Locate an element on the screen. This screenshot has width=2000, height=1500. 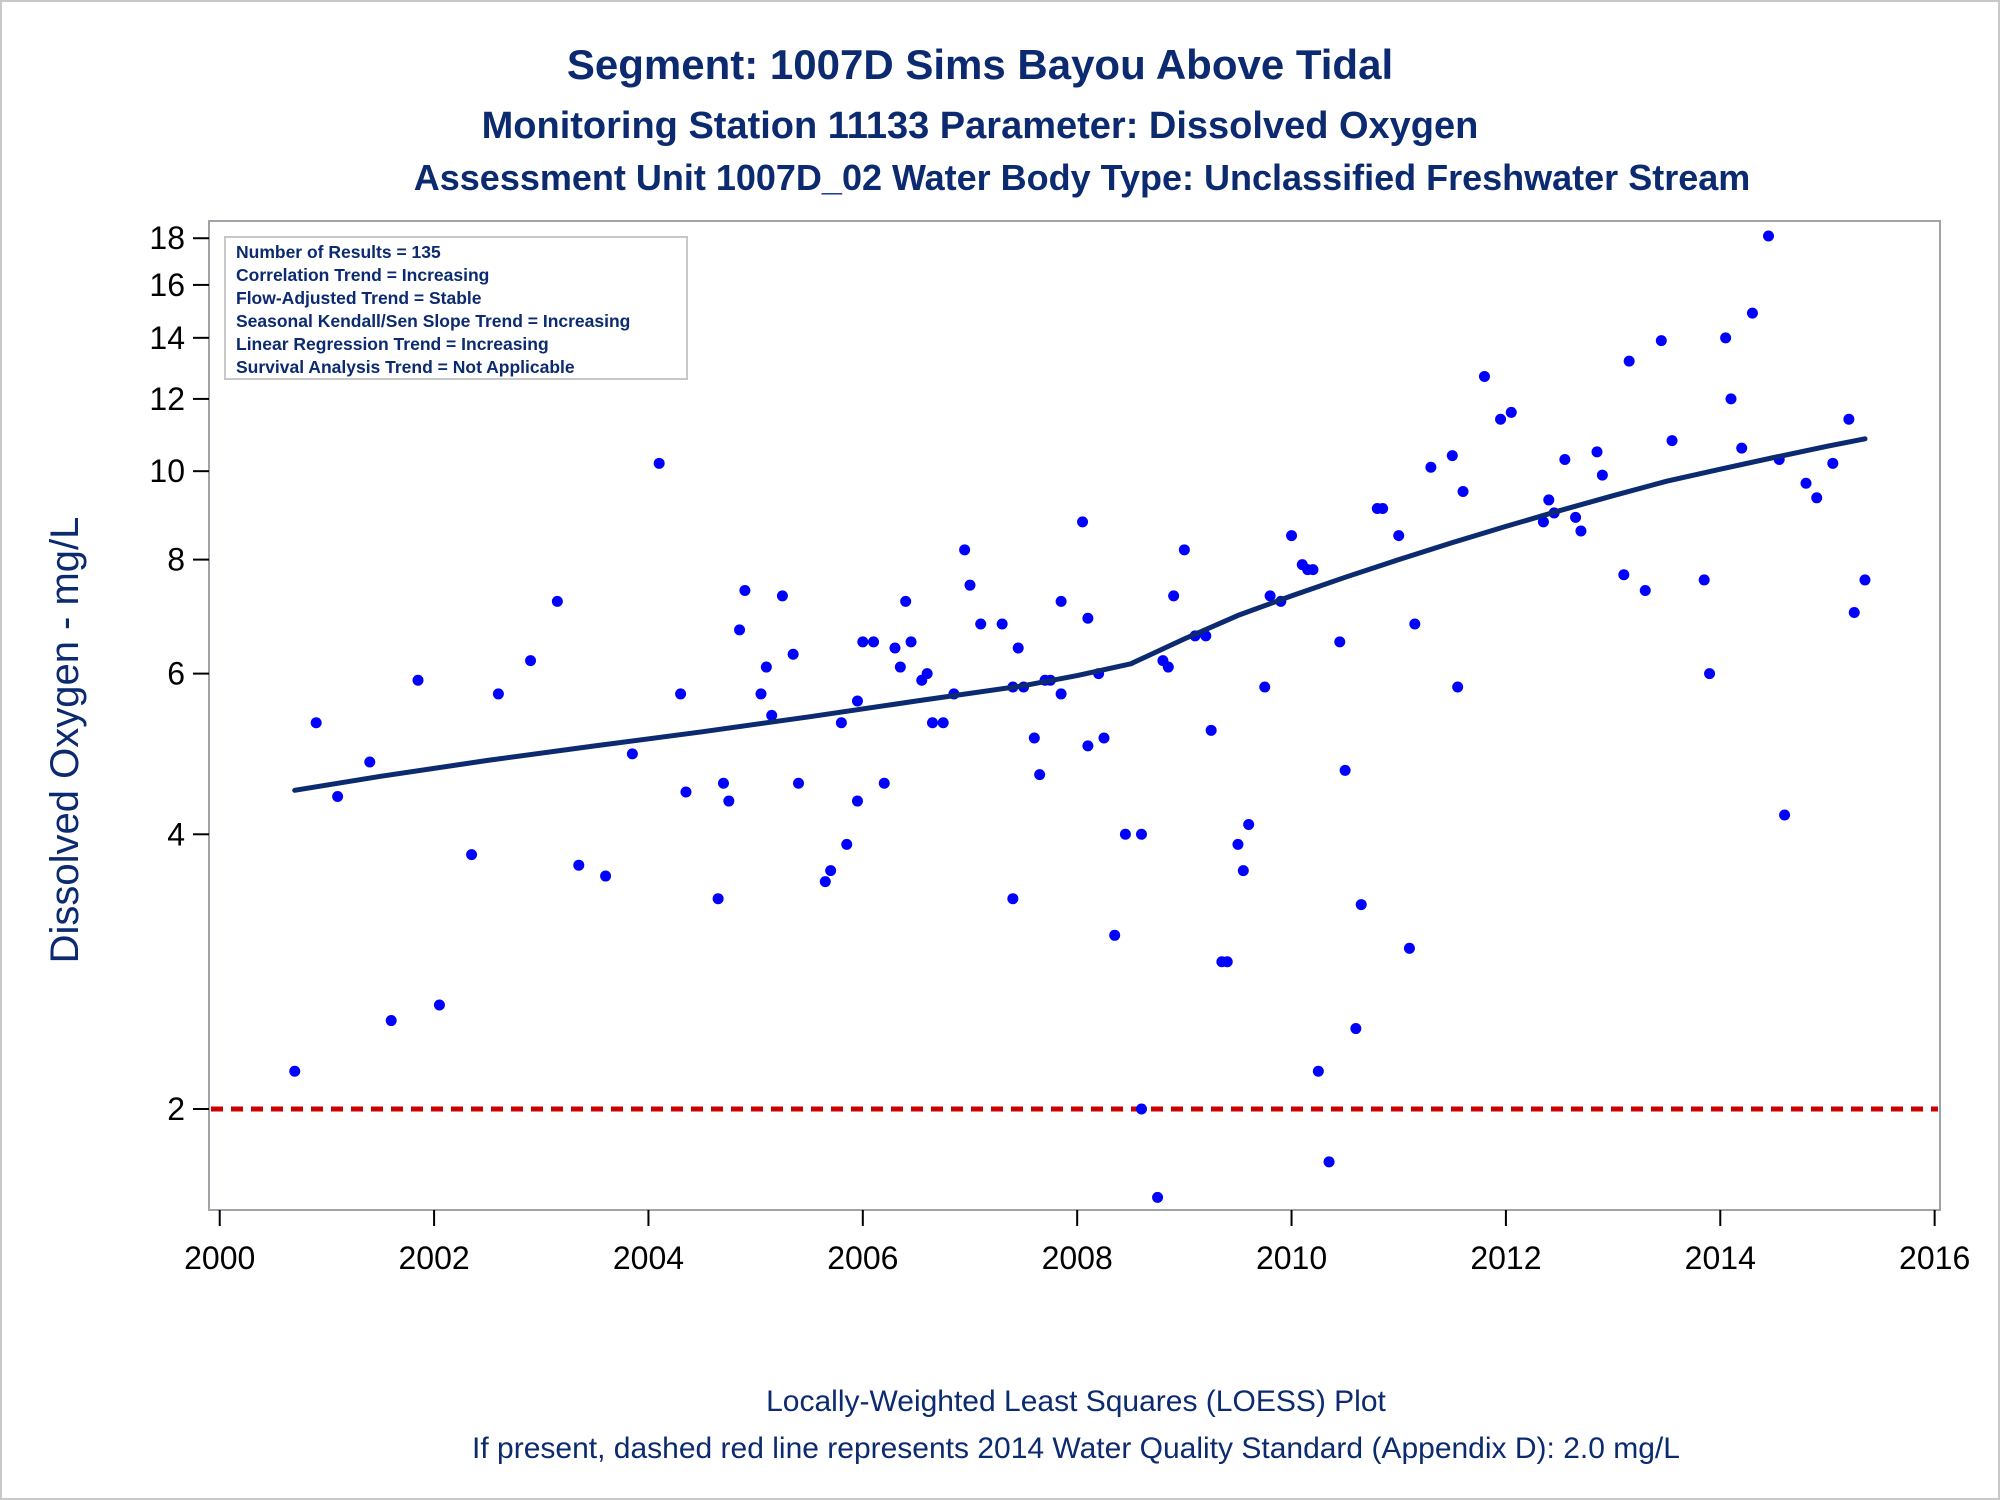
x-tick-label: 2012 is located at coordinates (1505, 1258).